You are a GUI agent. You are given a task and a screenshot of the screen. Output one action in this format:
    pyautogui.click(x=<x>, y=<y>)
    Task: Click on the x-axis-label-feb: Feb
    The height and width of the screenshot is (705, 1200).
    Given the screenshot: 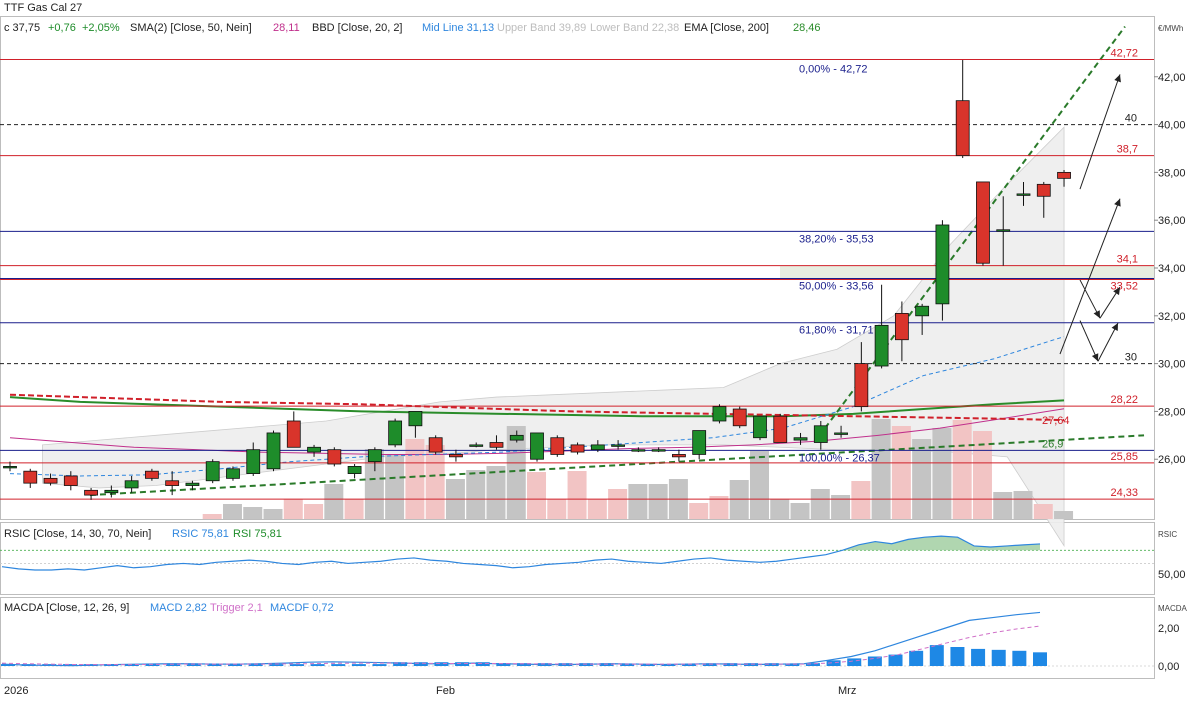 What is the action you would take?
    pyautogui.click(x=445, y=691)
    